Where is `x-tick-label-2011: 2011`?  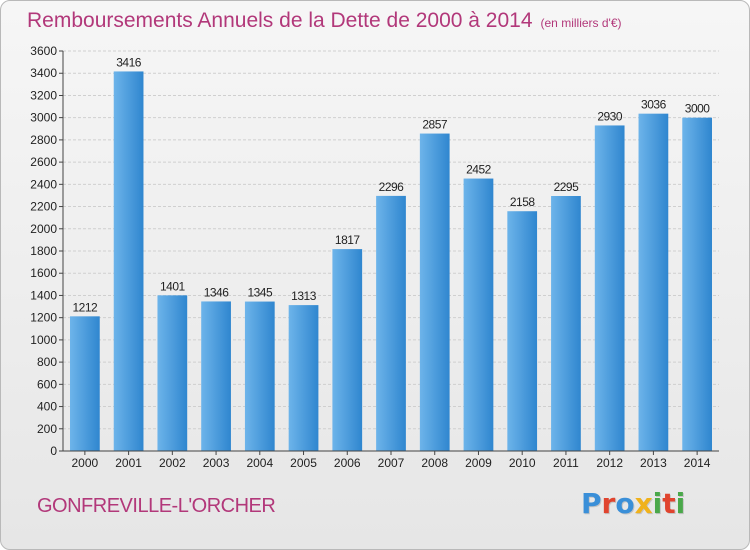 x-tick-label-2011: 2011 is located at coordinates (566, 463).